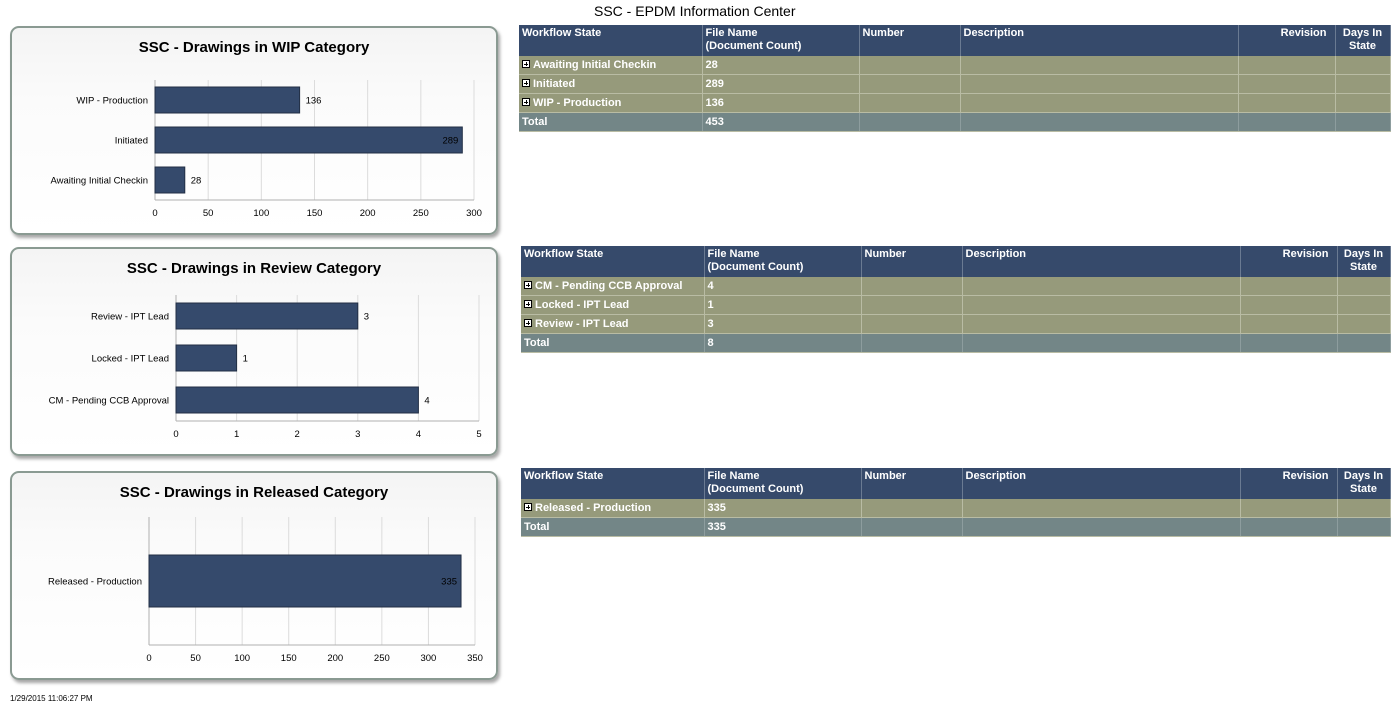 The height and width of the screenshot is (710, 1399). I want to click on state-label: Awaiting Initial Checkin, so click(595, 65).